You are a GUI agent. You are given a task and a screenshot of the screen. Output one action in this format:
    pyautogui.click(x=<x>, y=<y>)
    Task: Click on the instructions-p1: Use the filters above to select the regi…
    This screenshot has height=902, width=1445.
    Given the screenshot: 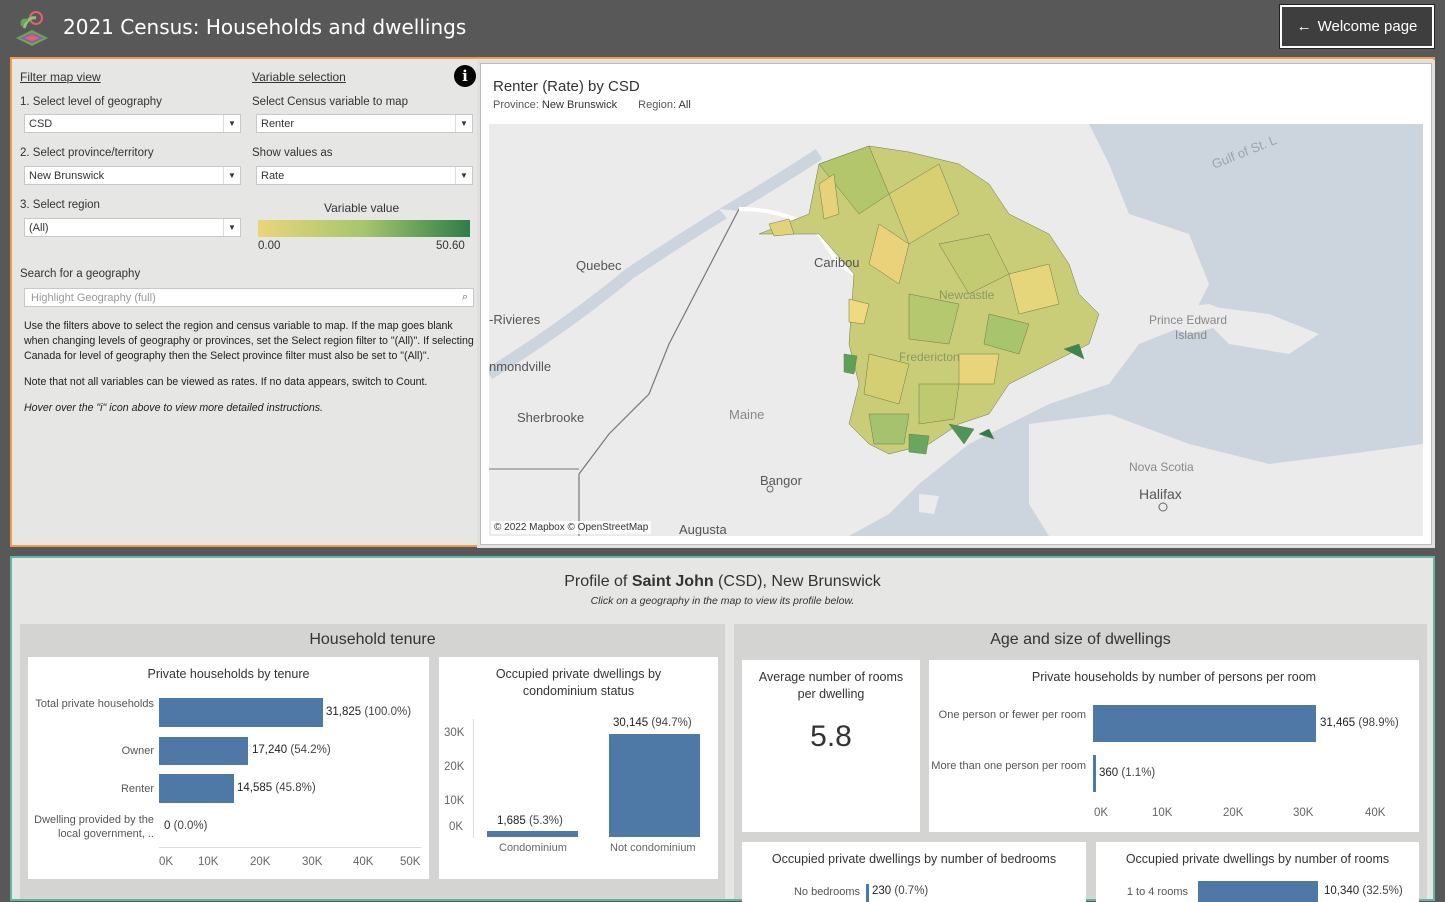 What is the action you would take?
    pyautogui.click(x=249, y=341)
    